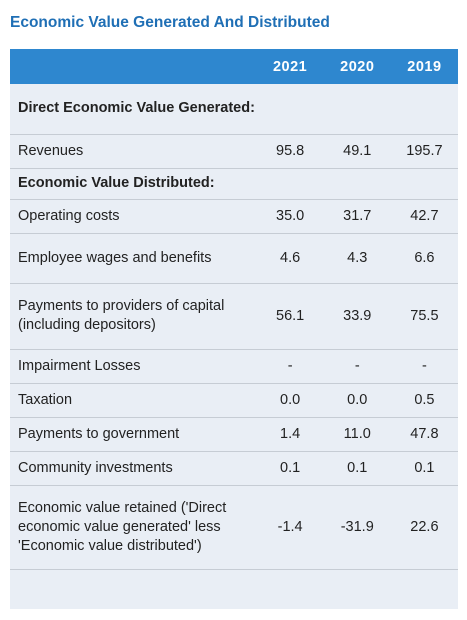 Image resolution: width=467 pixels, height=620 pixels. I want to click on value-2021: -, so click(290, 366).